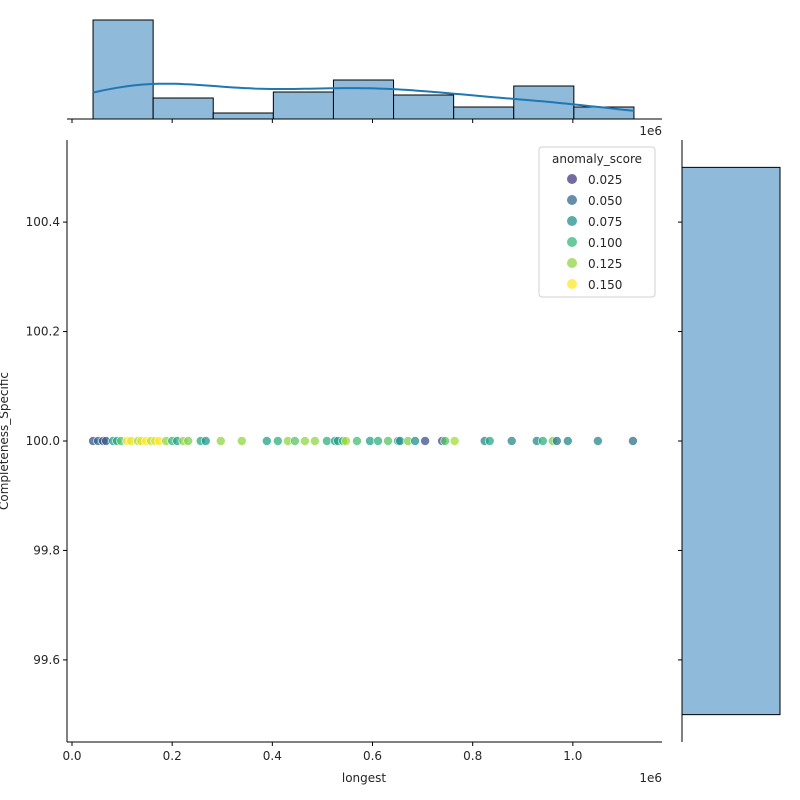 The height and width of the screenshot is (800, 800). What do you see at coordinates (650, 131) in the screenshot?
I see `top-offset-label: 1e6` at bounding box center [650, 131].